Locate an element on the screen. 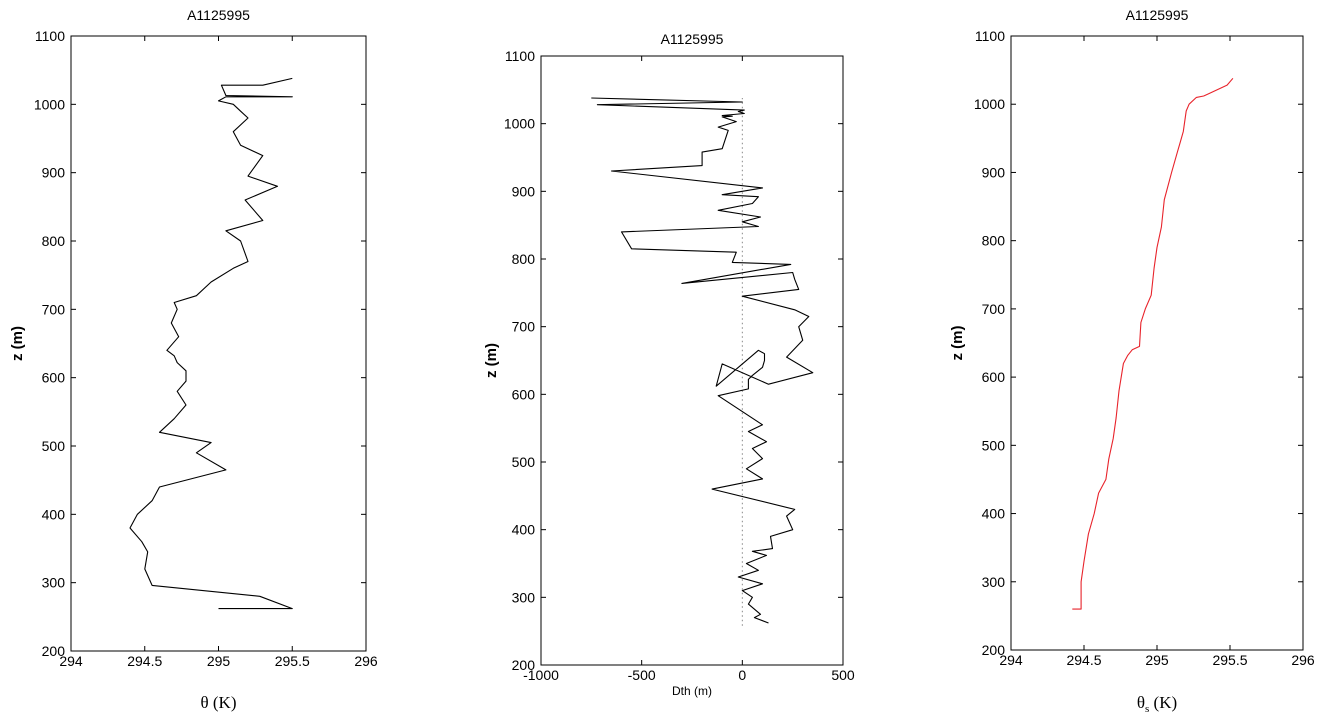 Image resolution: width=1326 pixels, height=717 pixels. x-tick-label: 500 is located at coordinates (843, 675).